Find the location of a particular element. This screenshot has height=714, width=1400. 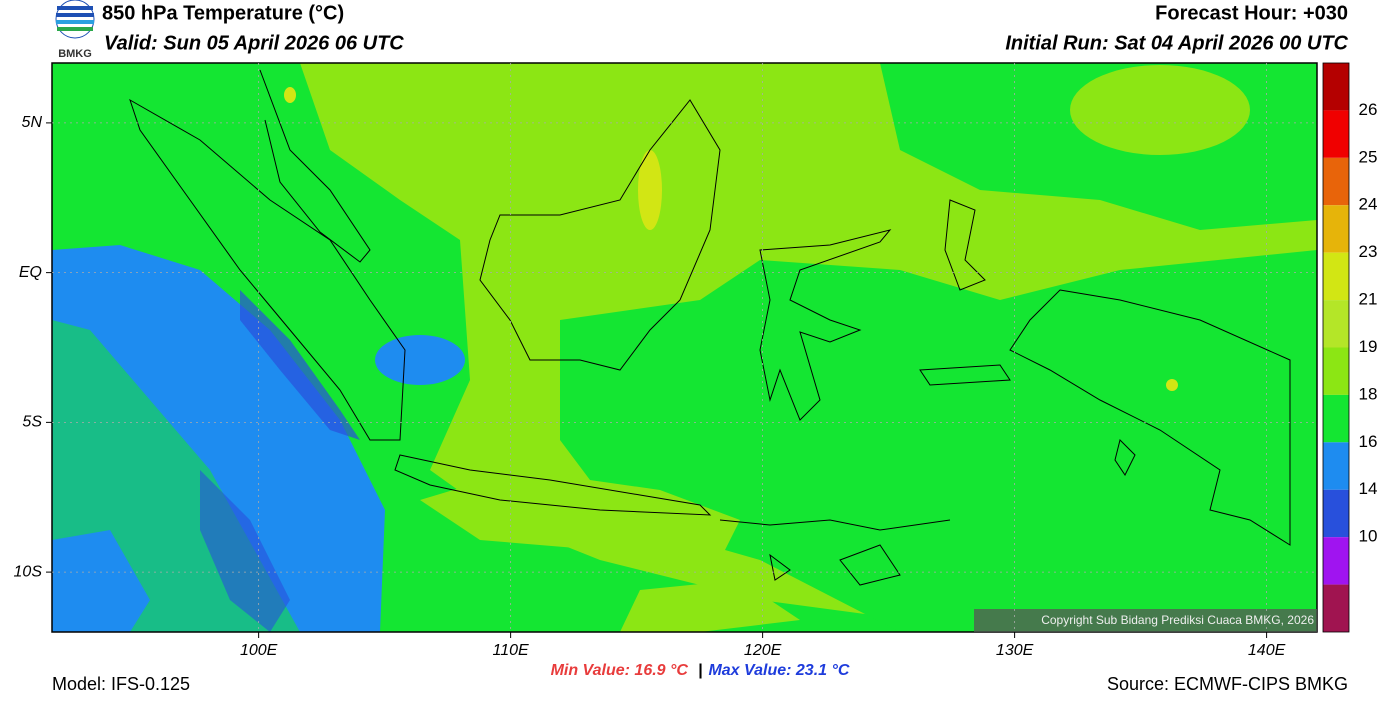

lon-tick-label: 140E is located at coordinates (1267, 650).